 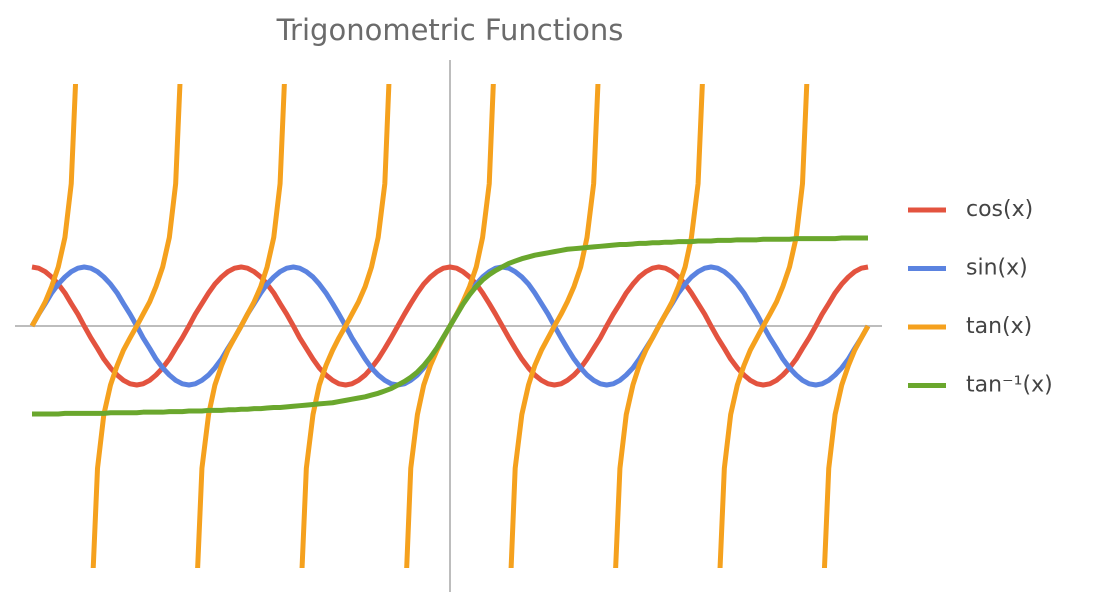 I want to click on legend-label: sin(x), so click(x=997, y=268).